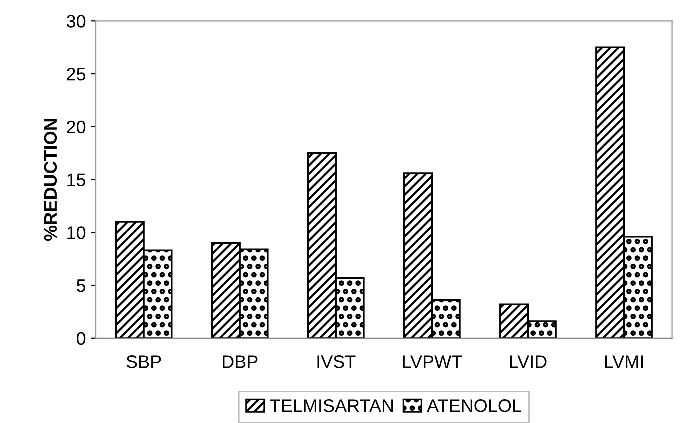 The width and height of the screenshot is (686, 423). I want to click on y-tick-label: 5, so click(81, 286).